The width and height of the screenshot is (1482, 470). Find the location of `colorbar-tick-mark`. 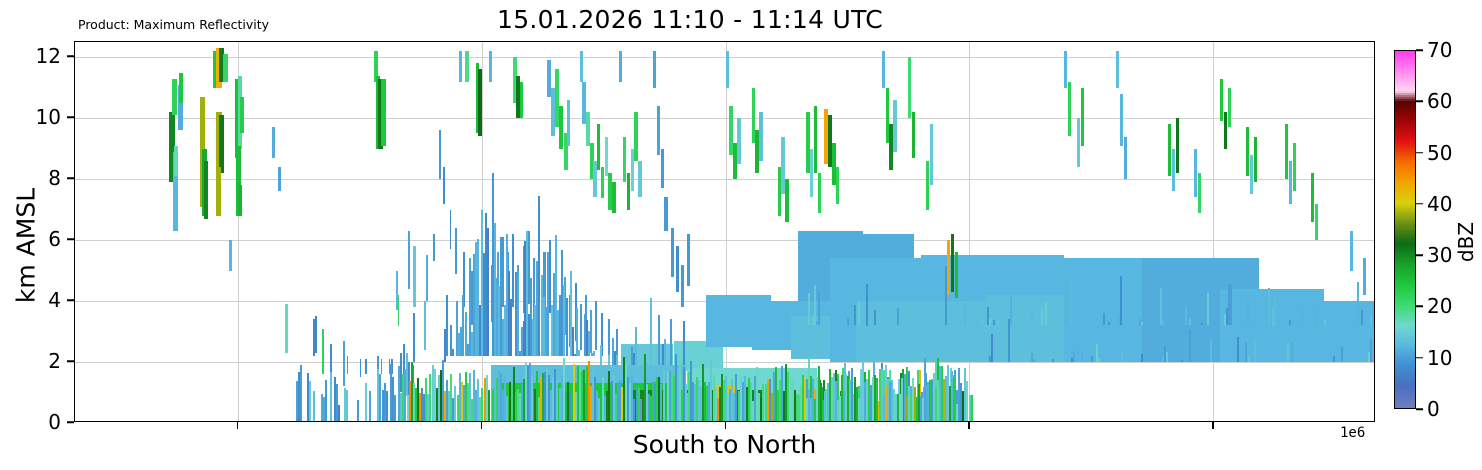

colorbar-tick-mark is located at coordinates (1419, 357).